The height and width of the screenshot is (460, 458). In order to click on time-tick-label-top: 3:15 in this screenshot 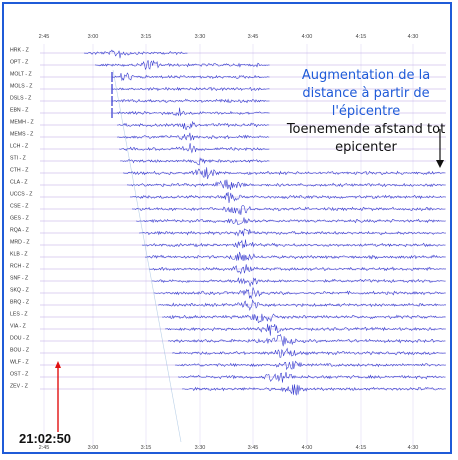, I will do `click(146, 37)`.